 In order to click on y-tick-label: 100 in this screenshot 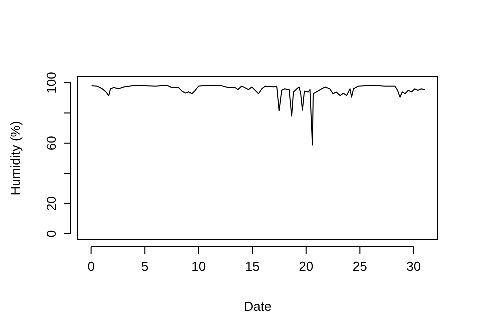, I will do `click(51, 83)`.